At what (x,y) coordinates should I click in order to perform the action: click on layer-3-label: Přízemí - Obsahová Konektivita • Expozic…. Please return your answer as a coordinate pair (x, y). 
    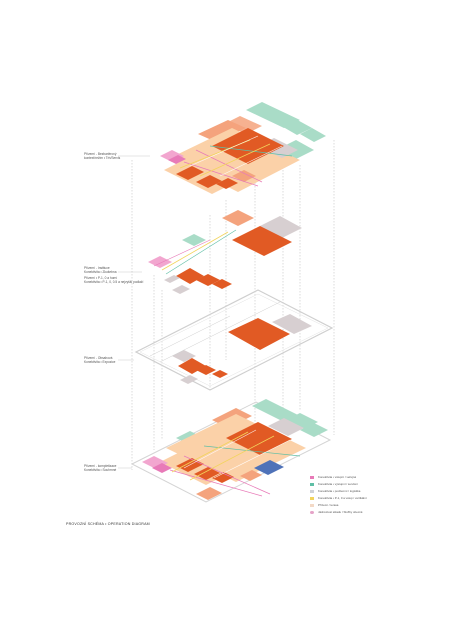
    Looking at the image, I should click on (99, 360).